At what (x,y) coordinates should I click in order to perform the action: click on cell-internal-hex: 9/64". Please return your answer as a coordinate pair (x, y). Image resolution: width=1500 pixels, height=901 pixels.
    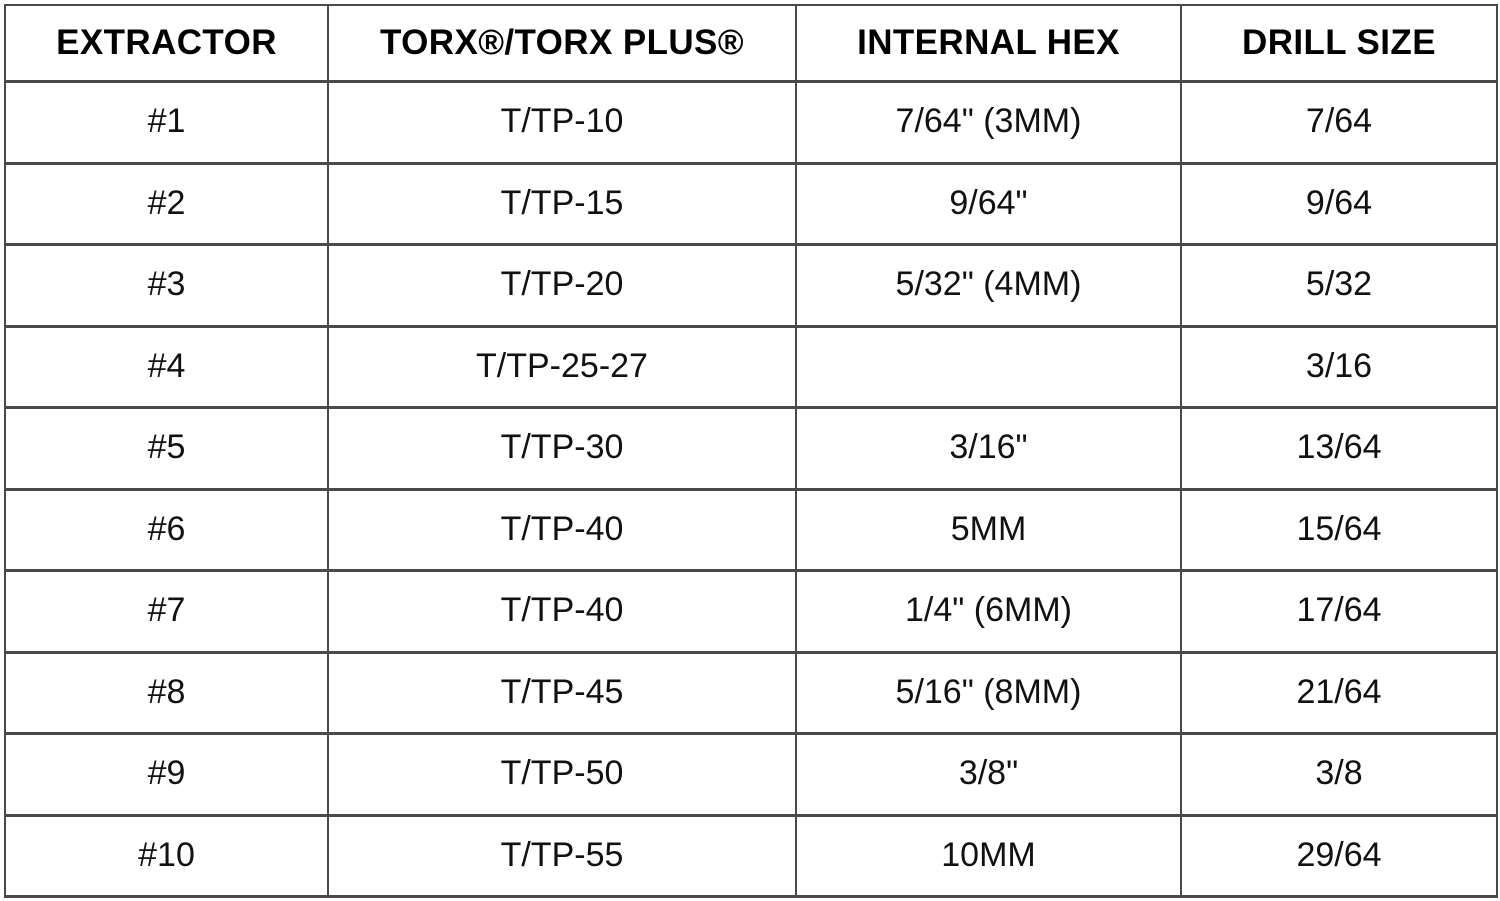
    Looking at the image, I should click on (989, 204).